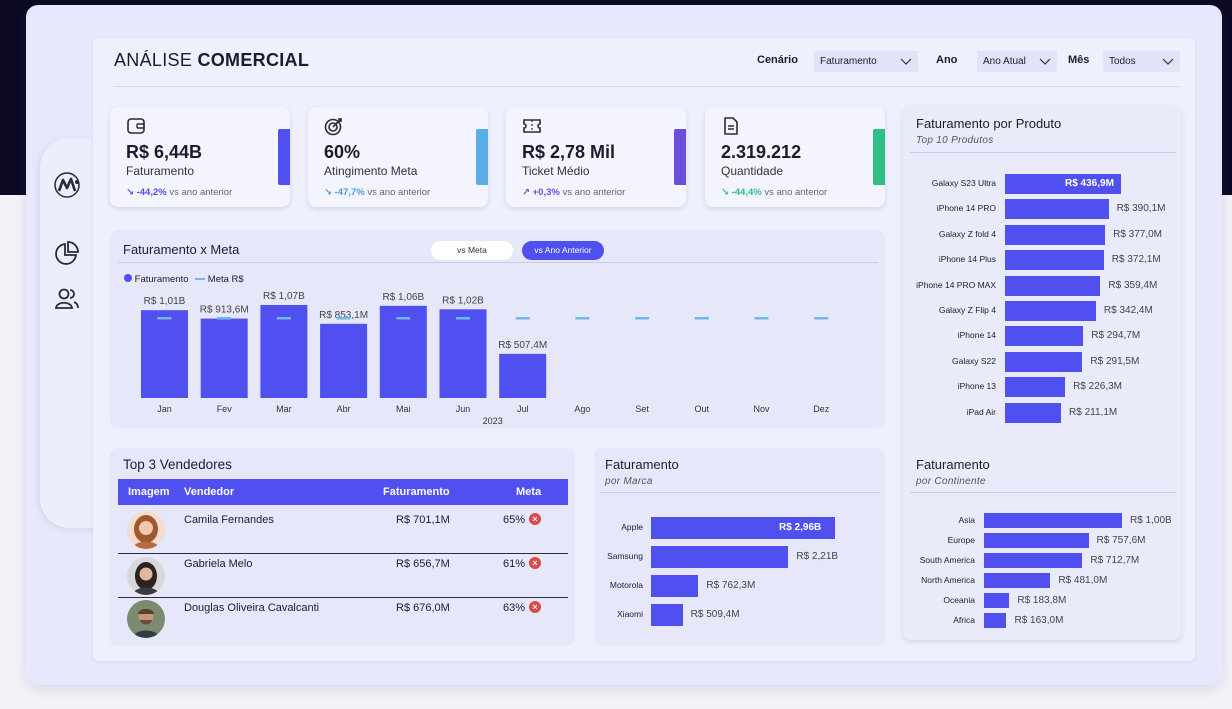 This screenshot has width=1232, height=709. I want to click on vendedor-meta: 63%, so click(514, 608).